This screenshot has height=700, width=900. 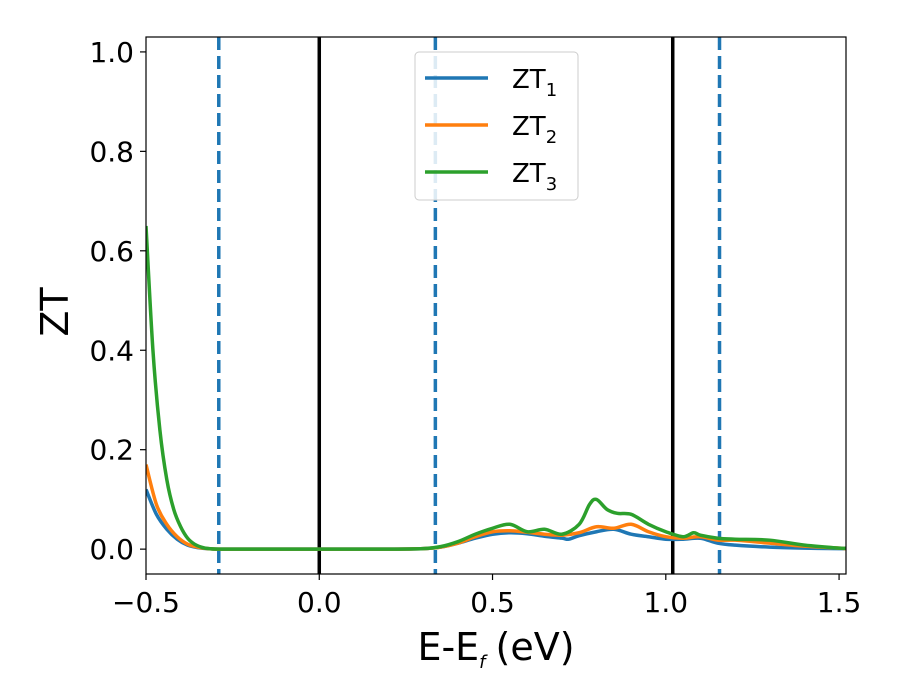 What do you see at coordinates (117, 301) in the screenshot?
I see `y-axis-ticks: 0.0 0.2 0.4 0.6 0.8 1.0` at bounding box center [117, 301].